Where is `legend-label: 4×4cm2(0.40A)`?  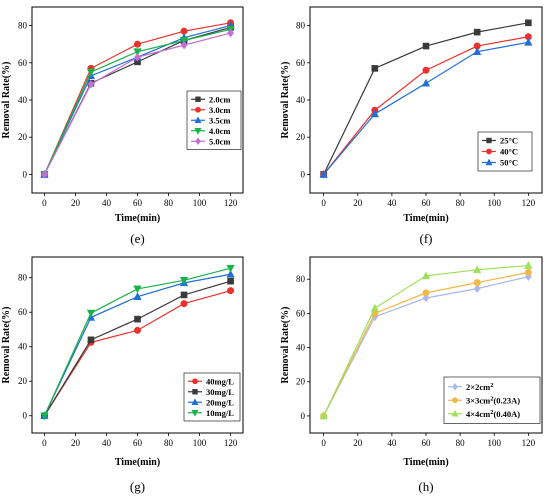 legend-label: 4×4cm2(0.40A) is located at coordinates (493, 414).